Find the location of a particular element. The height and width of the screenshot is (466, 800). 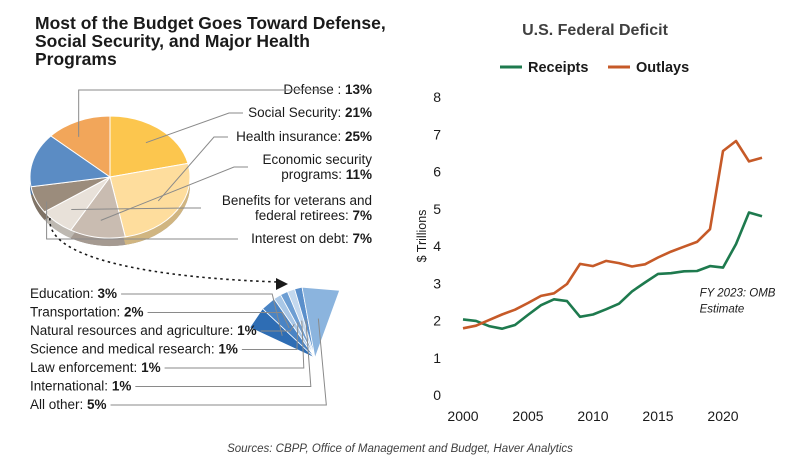

x-tick-label: 2010 is located at coordinates (592, 416).